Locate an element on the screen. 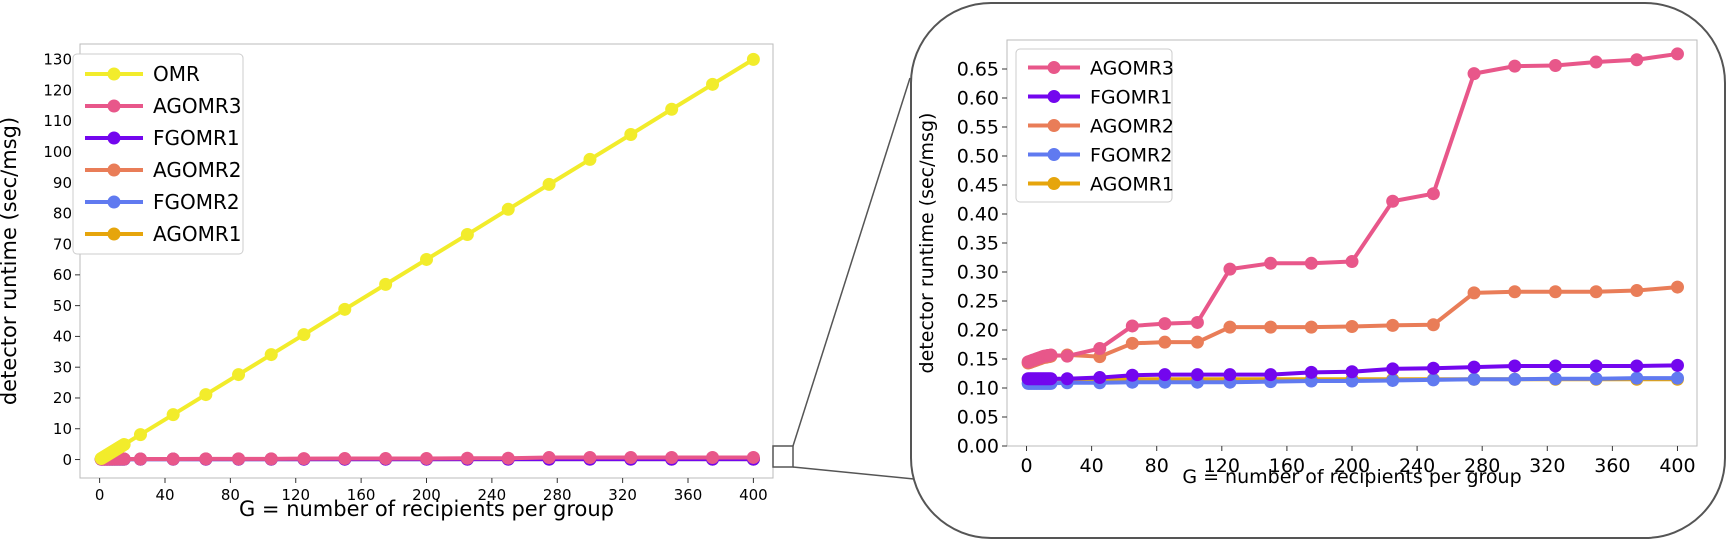  y-tick-label: 20 is located at coordinates (62, 398).